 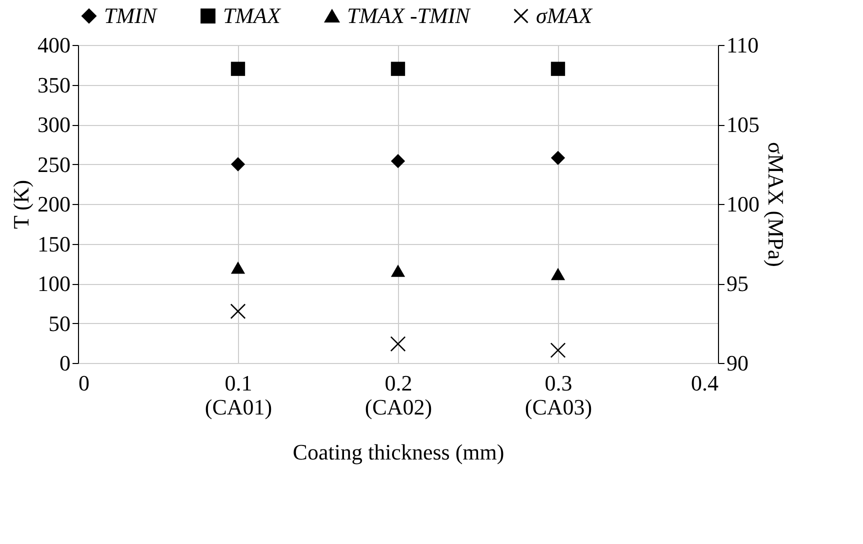 I want to click on x-axis-title: Coating thickness (mm), so click(x=398, y=452).